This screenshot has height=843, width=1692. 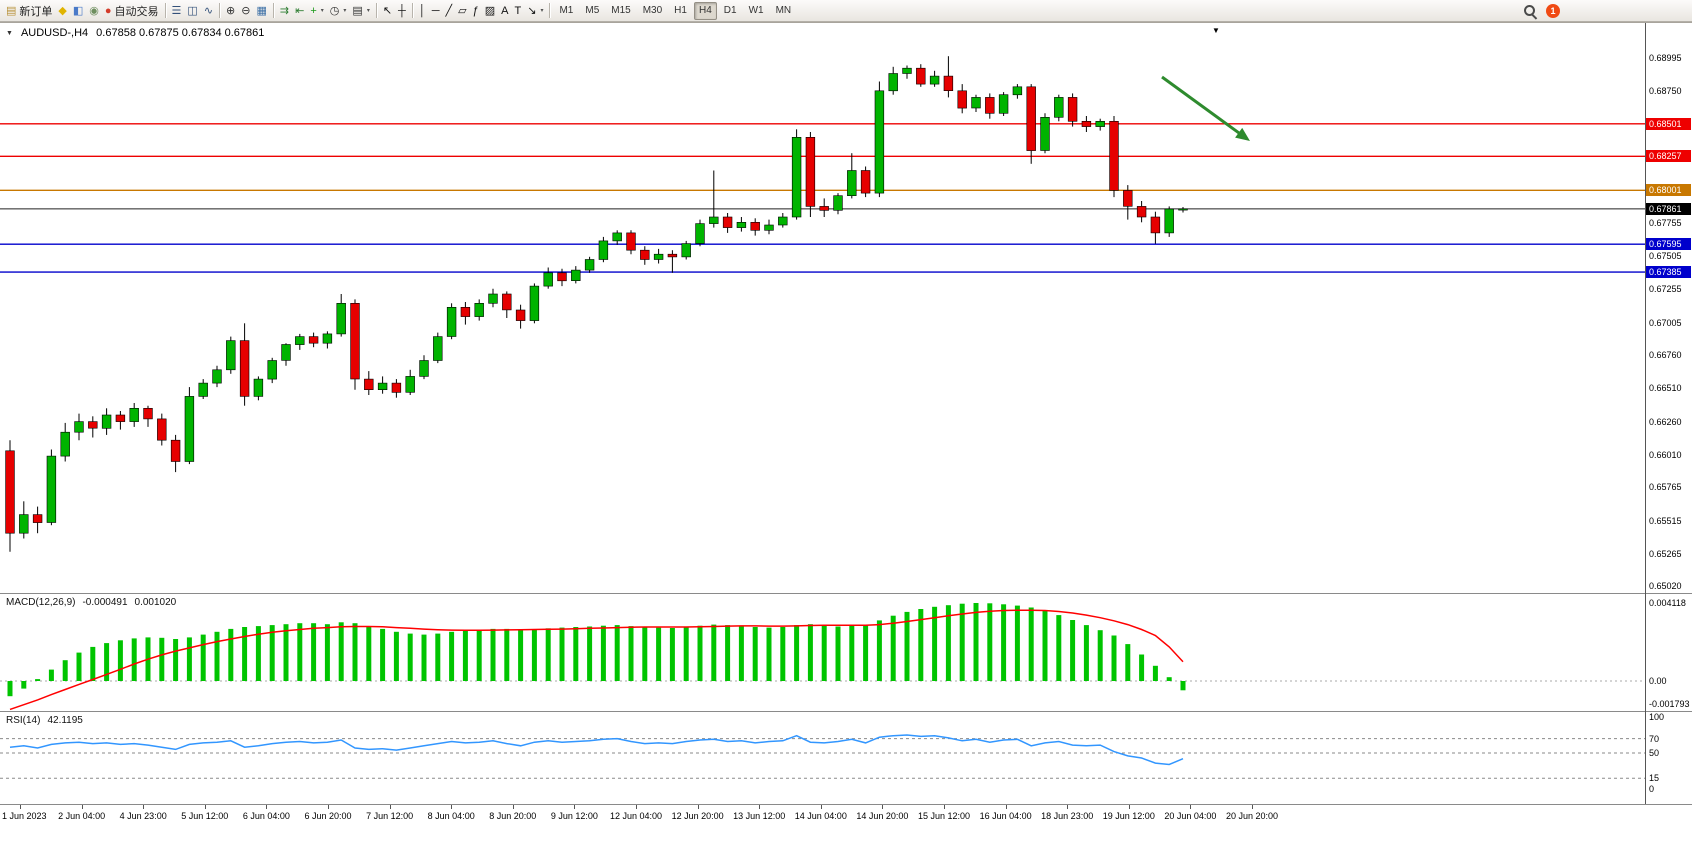 I want to click on chart-toolbar-toggle: ▼, so click(x=1216, y=30).